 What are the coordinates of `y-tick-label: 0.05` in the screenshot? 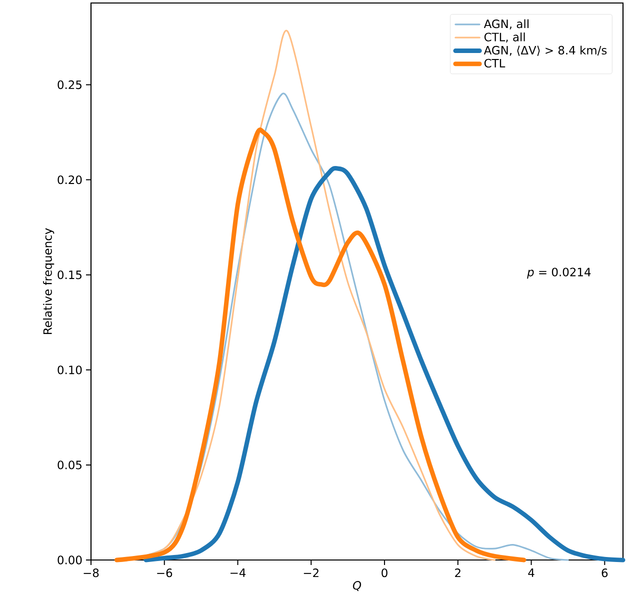 It's located at (70, 465).